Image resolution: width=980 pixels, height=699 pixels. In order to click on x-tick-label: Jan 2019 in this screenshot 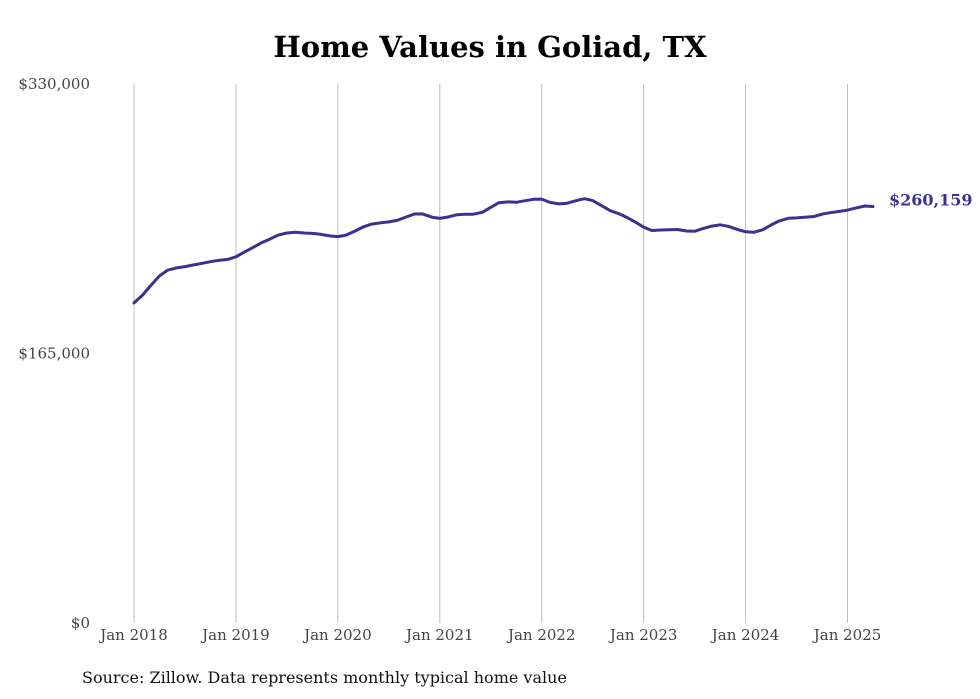, I will do `click(235, 635)`.